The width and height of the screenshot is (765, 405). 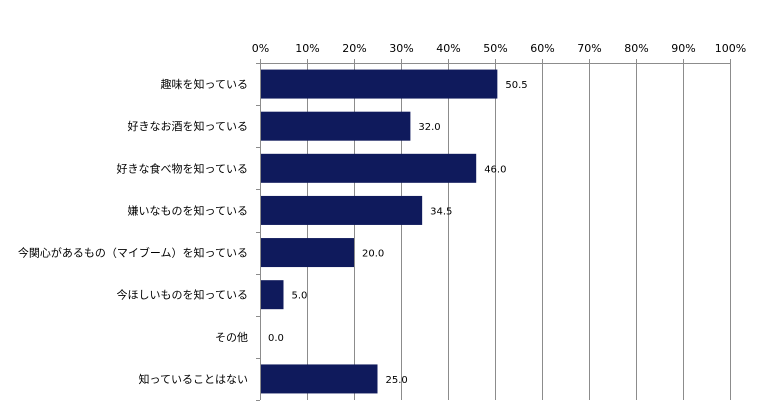 I want to click on tick-label: 30%, so click(x=401, y=48).